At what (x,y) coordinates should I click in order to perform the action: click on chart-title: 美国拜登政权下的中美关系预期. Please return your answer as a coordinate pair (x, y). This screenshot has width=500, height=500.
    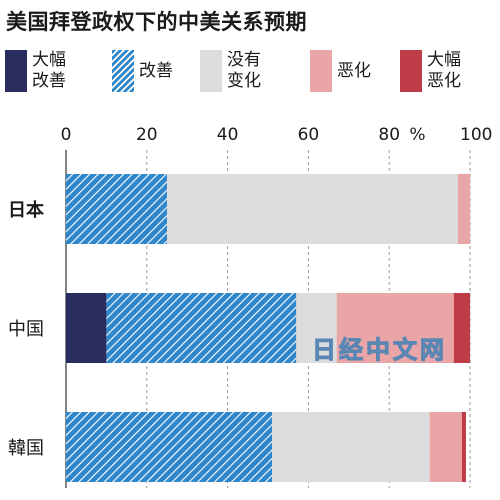
    Looking at the image, I should click on (156, 22).